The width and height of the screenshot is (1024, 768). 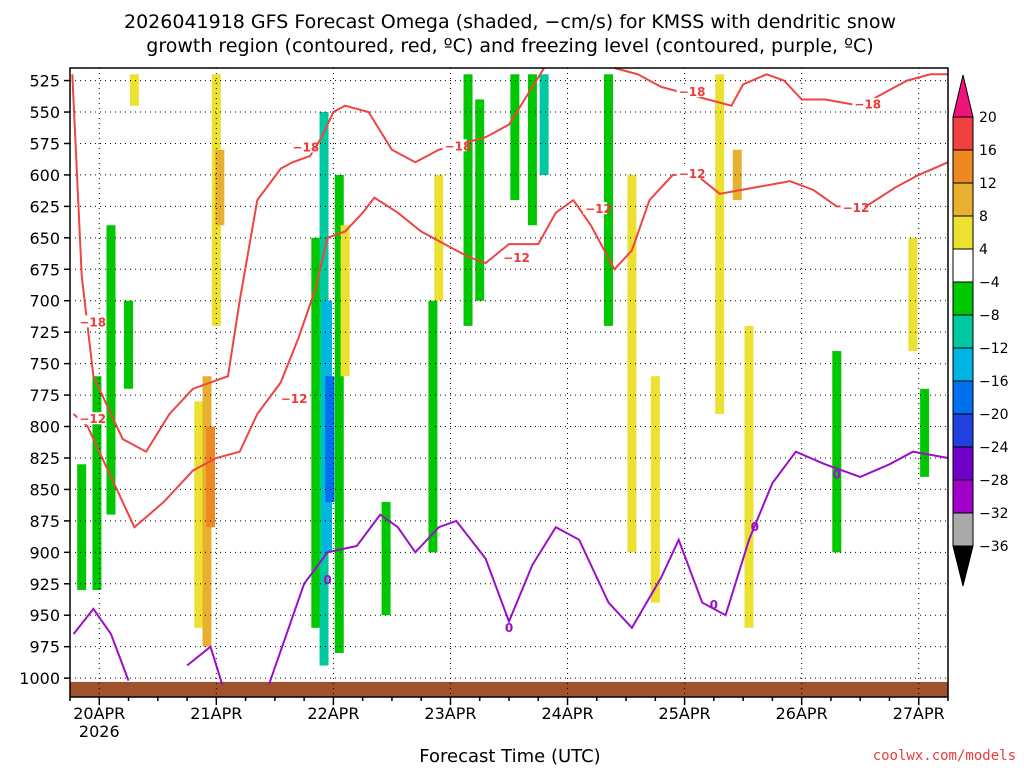 What do you see at coordinates (333, 713) in the screenshot?
I see `x-tick-label-2: 22APR` at bounding box center [333, 713].